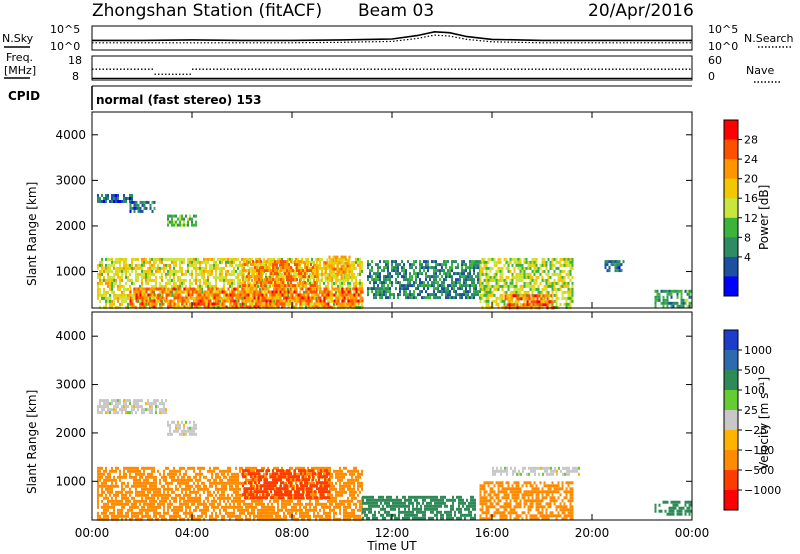 Image resolution: width=800 pixels, height=554 pixels. I want to click on beam-label: Beam 03, so click(396, 11).